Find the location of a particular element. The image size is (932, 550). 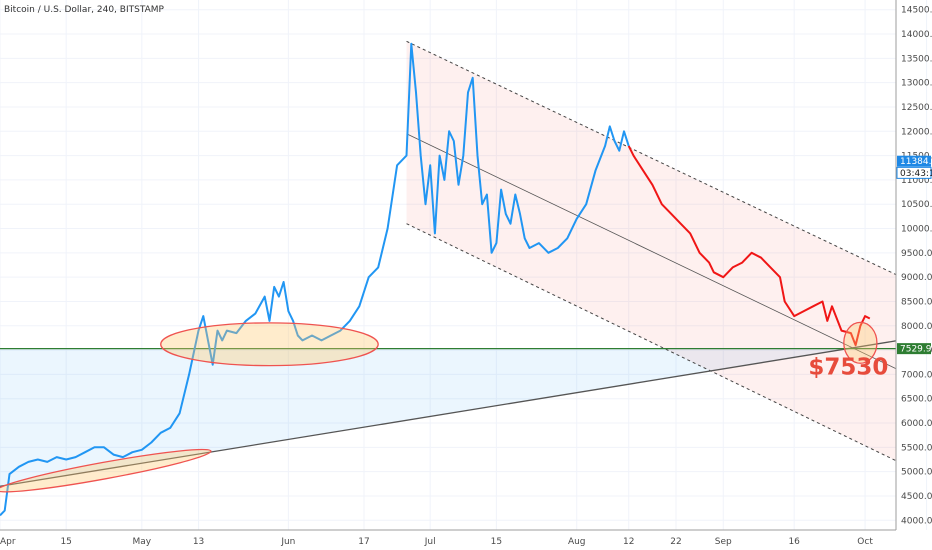

x-tick-label: 22 is located at coordinates (675, 542).